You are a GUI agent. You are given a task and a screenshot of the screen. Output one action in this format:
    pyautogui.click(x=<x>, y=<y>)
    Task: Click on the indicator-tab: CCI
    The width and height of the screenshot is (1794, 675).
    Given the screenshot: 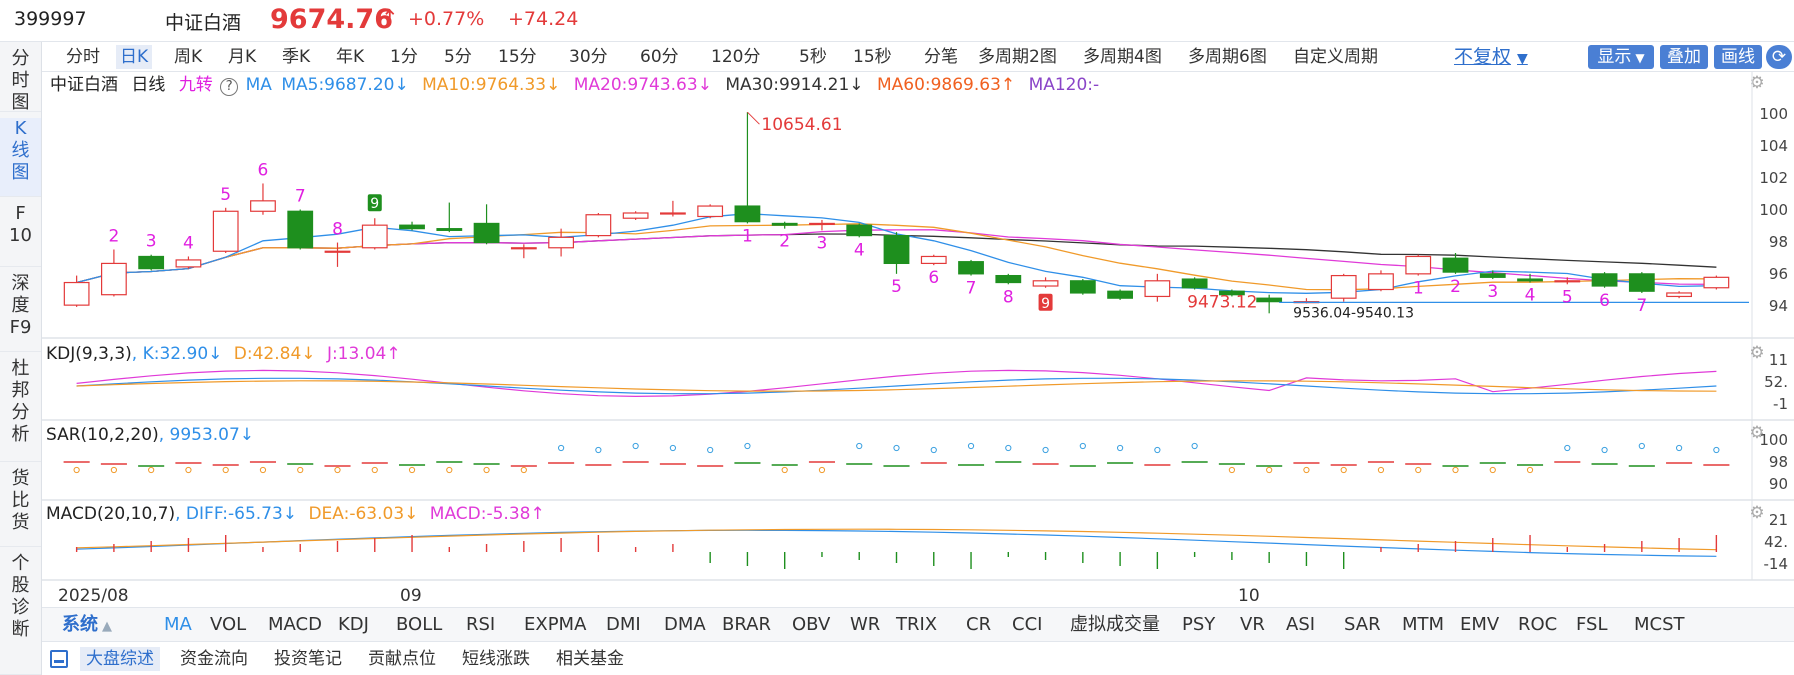 What is the action you would take?
    pyautogui.click(x=1027, y=624)
    